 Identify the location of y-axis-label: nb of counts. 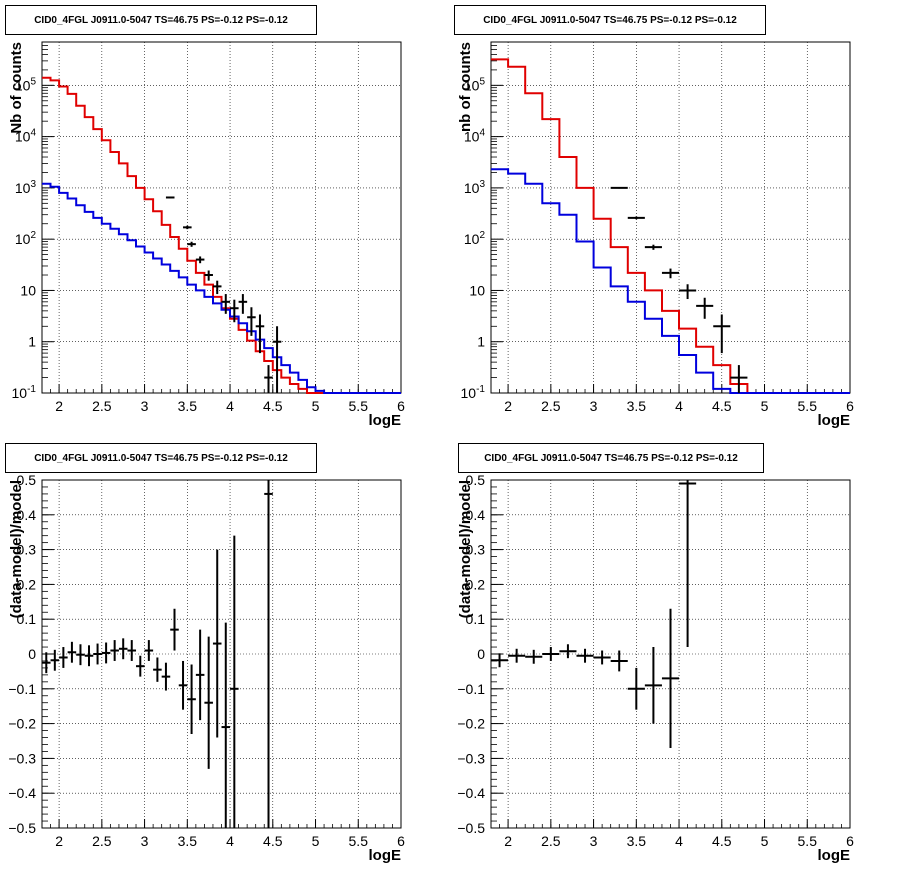
(465, 87).